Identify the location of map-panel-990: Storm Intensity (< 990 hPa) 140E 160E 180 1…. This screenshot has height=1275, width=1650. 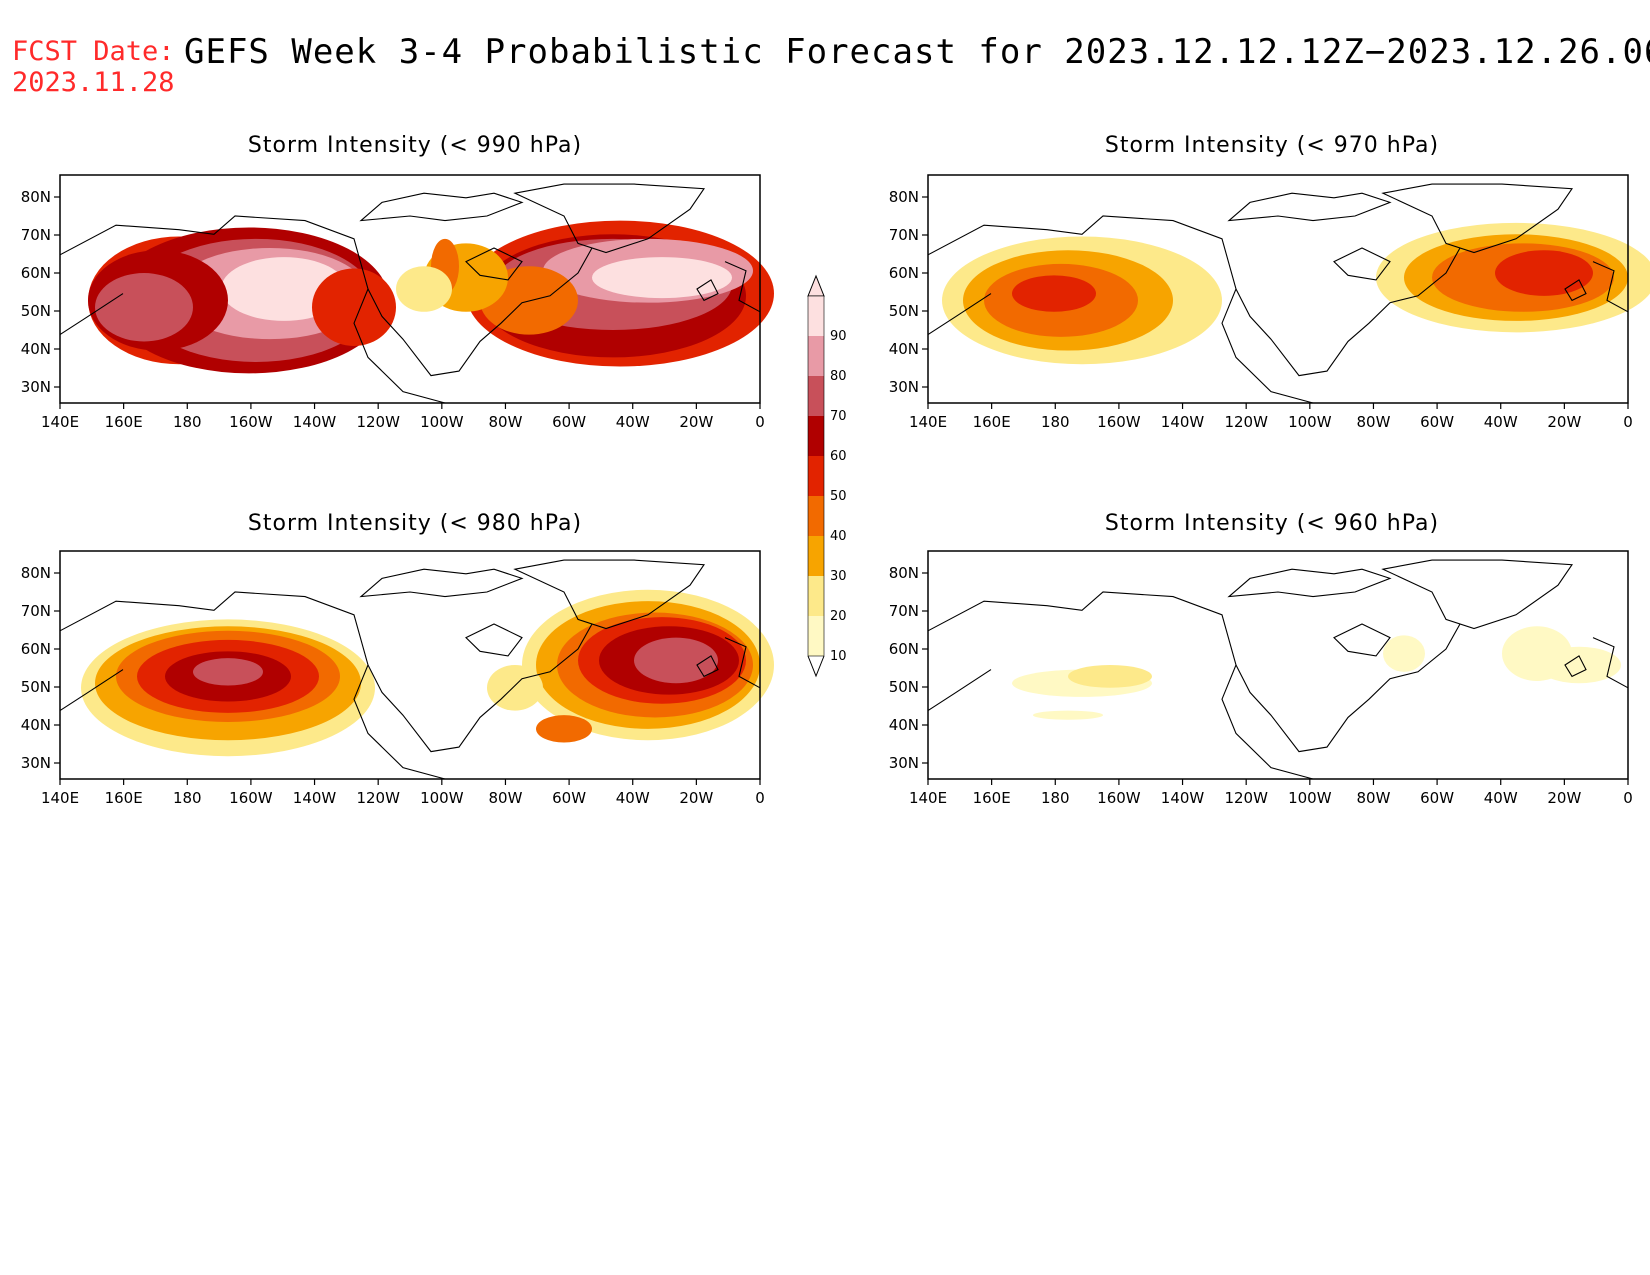
(397, 282).